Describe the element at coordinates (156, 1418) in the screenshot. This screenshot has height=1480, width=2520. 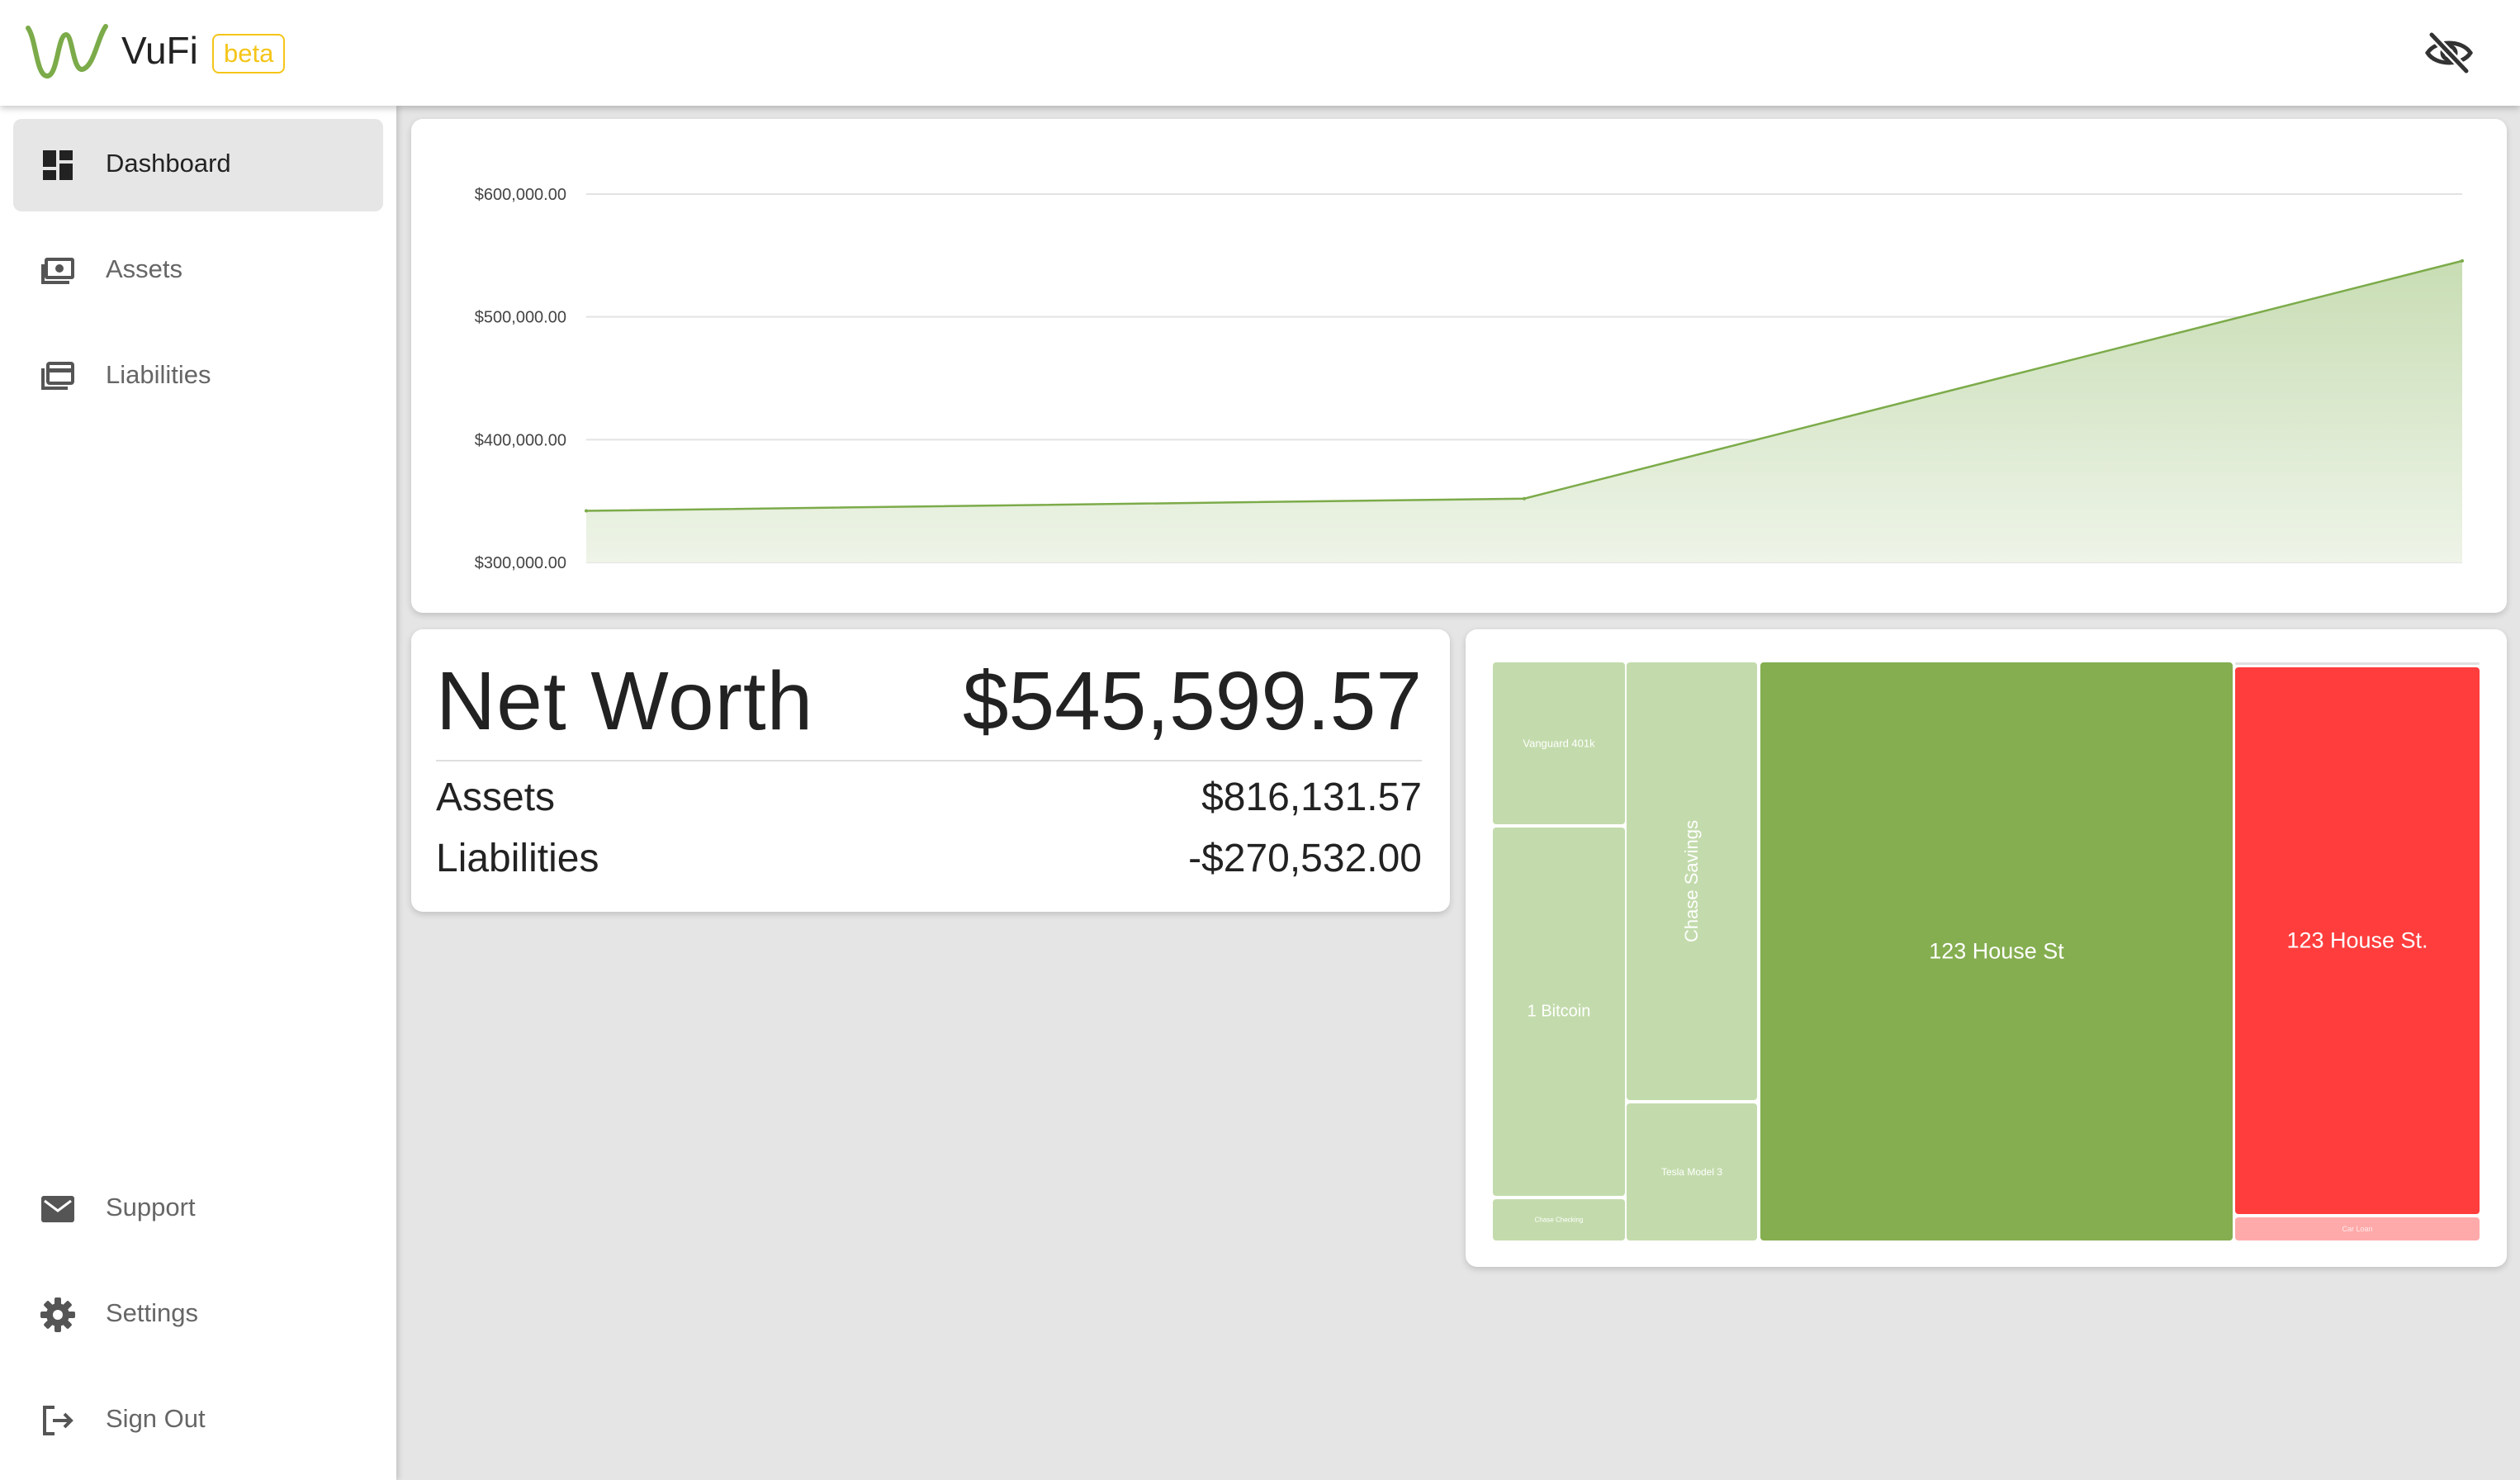
I see `sidebar-item-label: Sign Out` at that location.